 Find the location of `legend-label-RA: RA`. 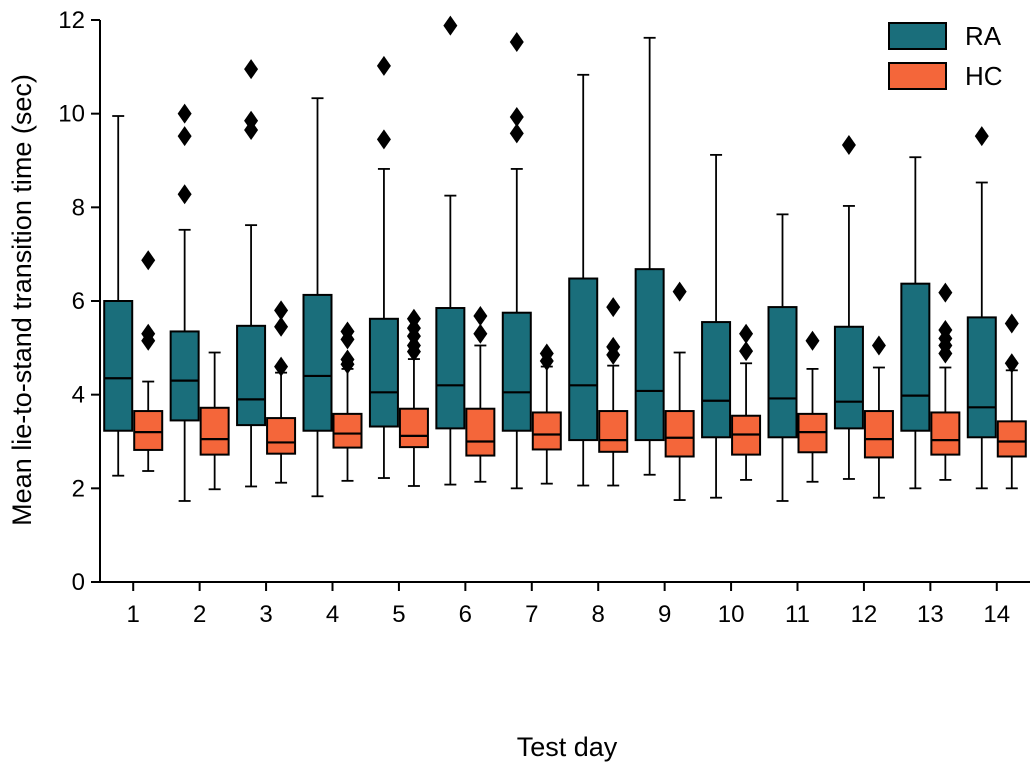

legend-label-RA: RA is located at coordinates (983, 36).